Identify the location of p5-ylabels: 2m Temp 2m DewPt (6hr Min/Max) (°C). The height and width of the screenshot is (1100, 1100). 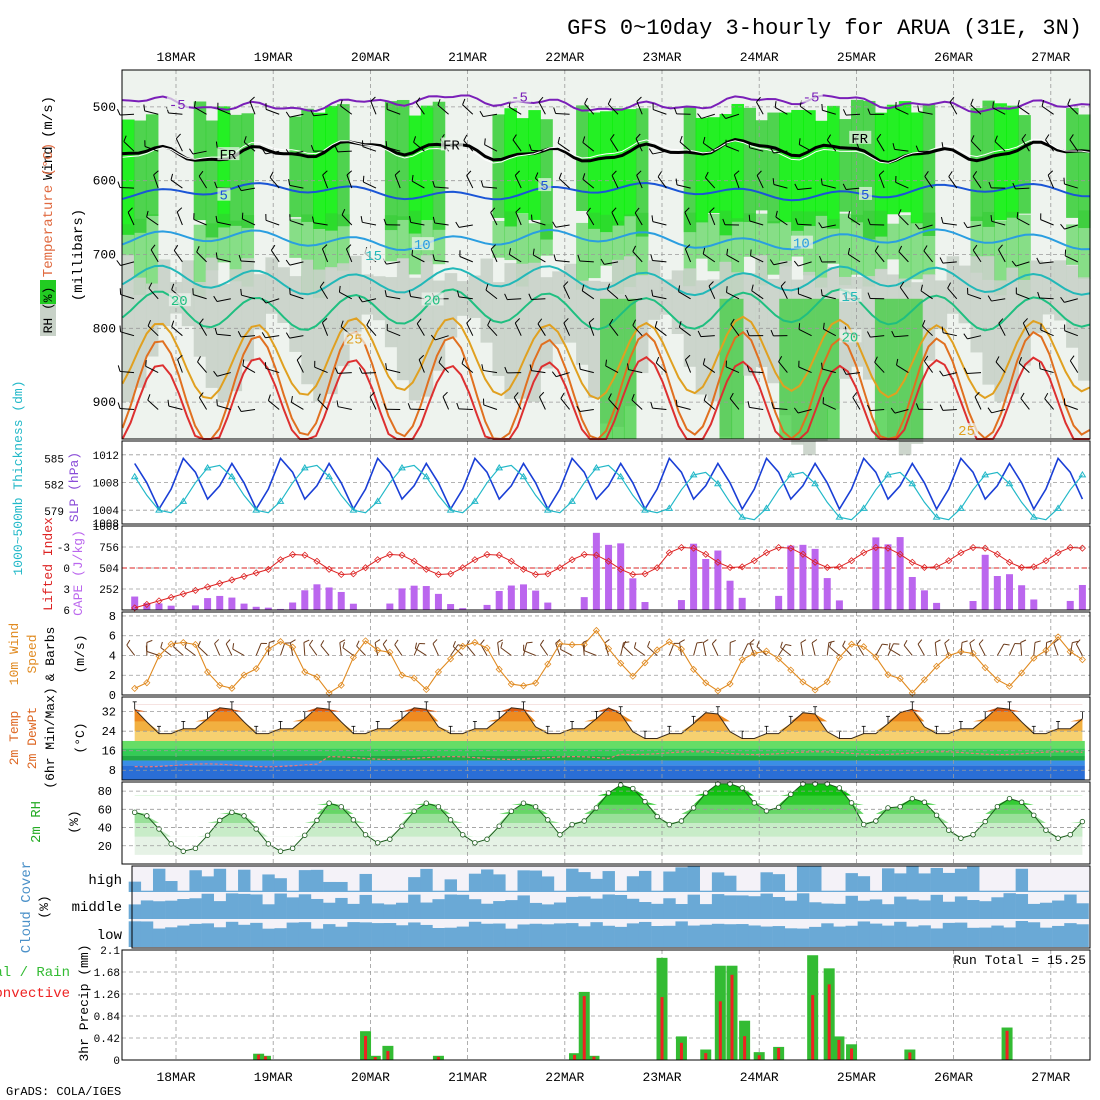
(47, 737).